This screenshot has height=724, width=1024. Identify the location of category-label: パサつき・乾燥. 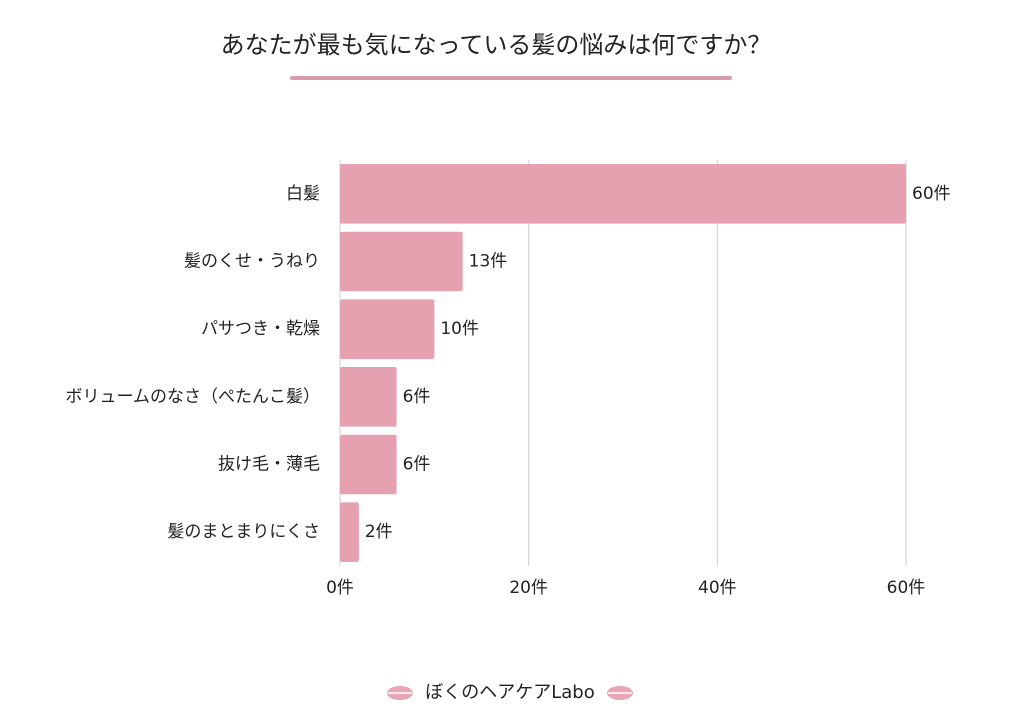
(260, 329).